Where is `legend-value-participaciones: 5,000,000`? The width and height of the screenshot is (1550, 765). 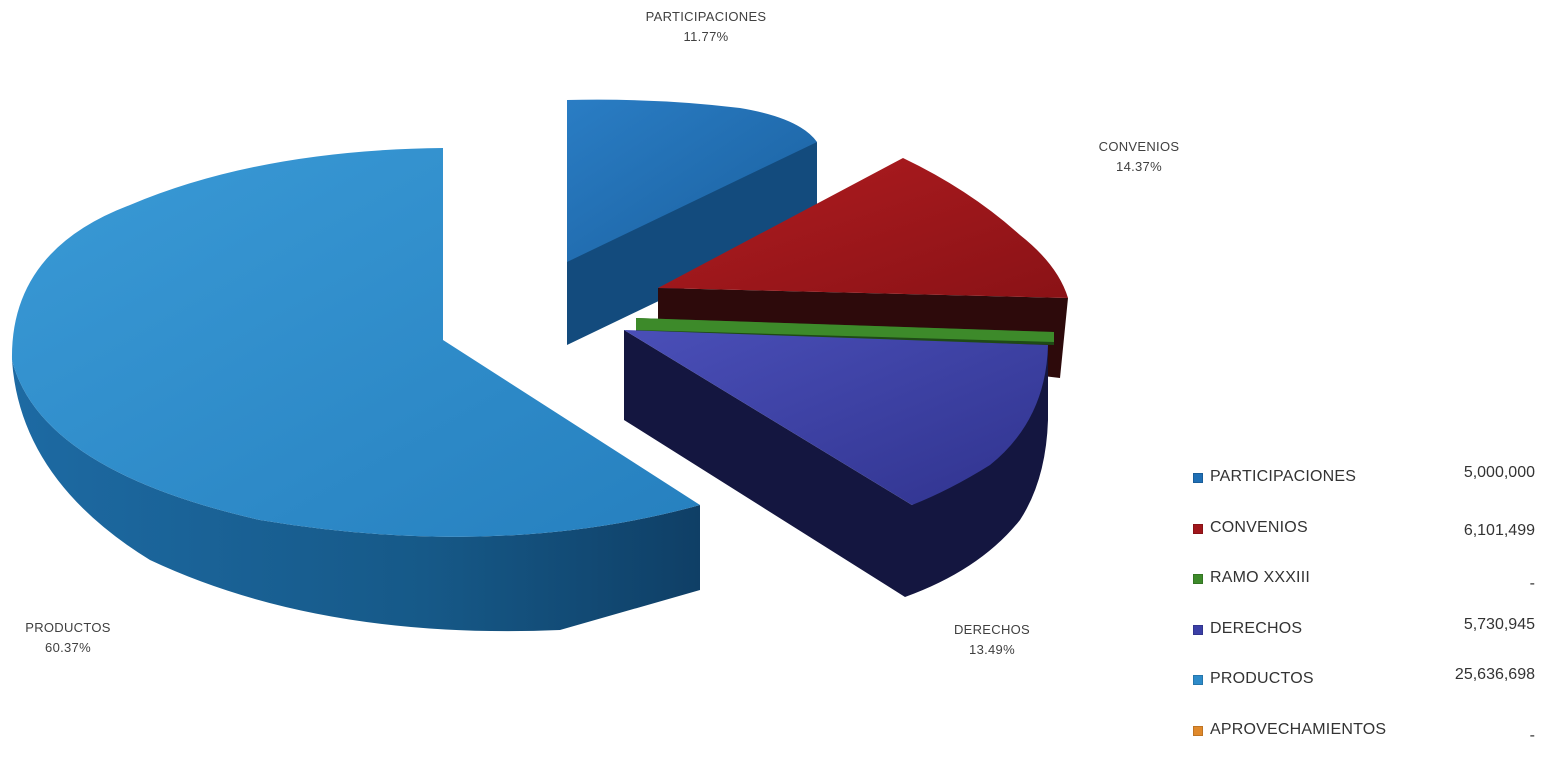
legend-value-participaciones: 5,000,000 is located at coordinates (1499, 473).